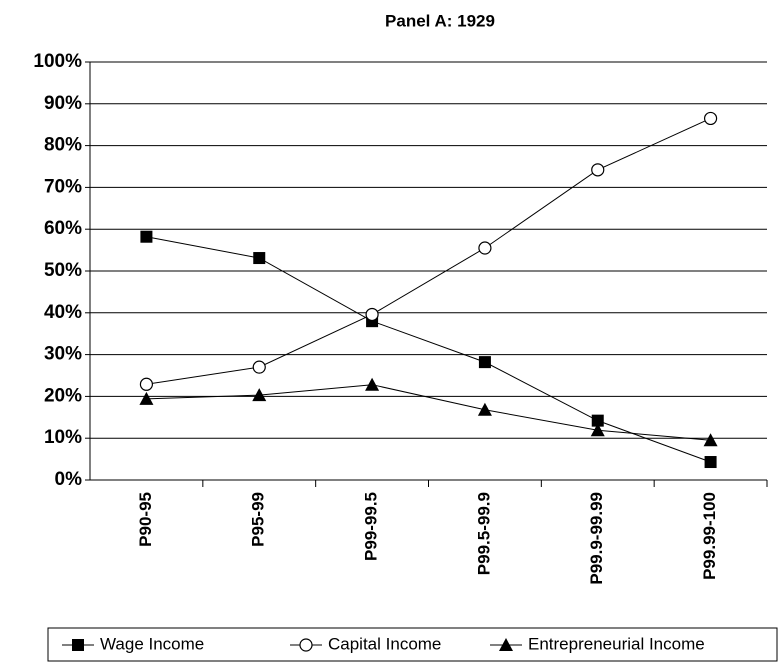 The height and width of the screenshot is (662, 778). Describe the element at coordinates (63, 186) in the screenshot. I see `y-tick-label: 70%` at that location.